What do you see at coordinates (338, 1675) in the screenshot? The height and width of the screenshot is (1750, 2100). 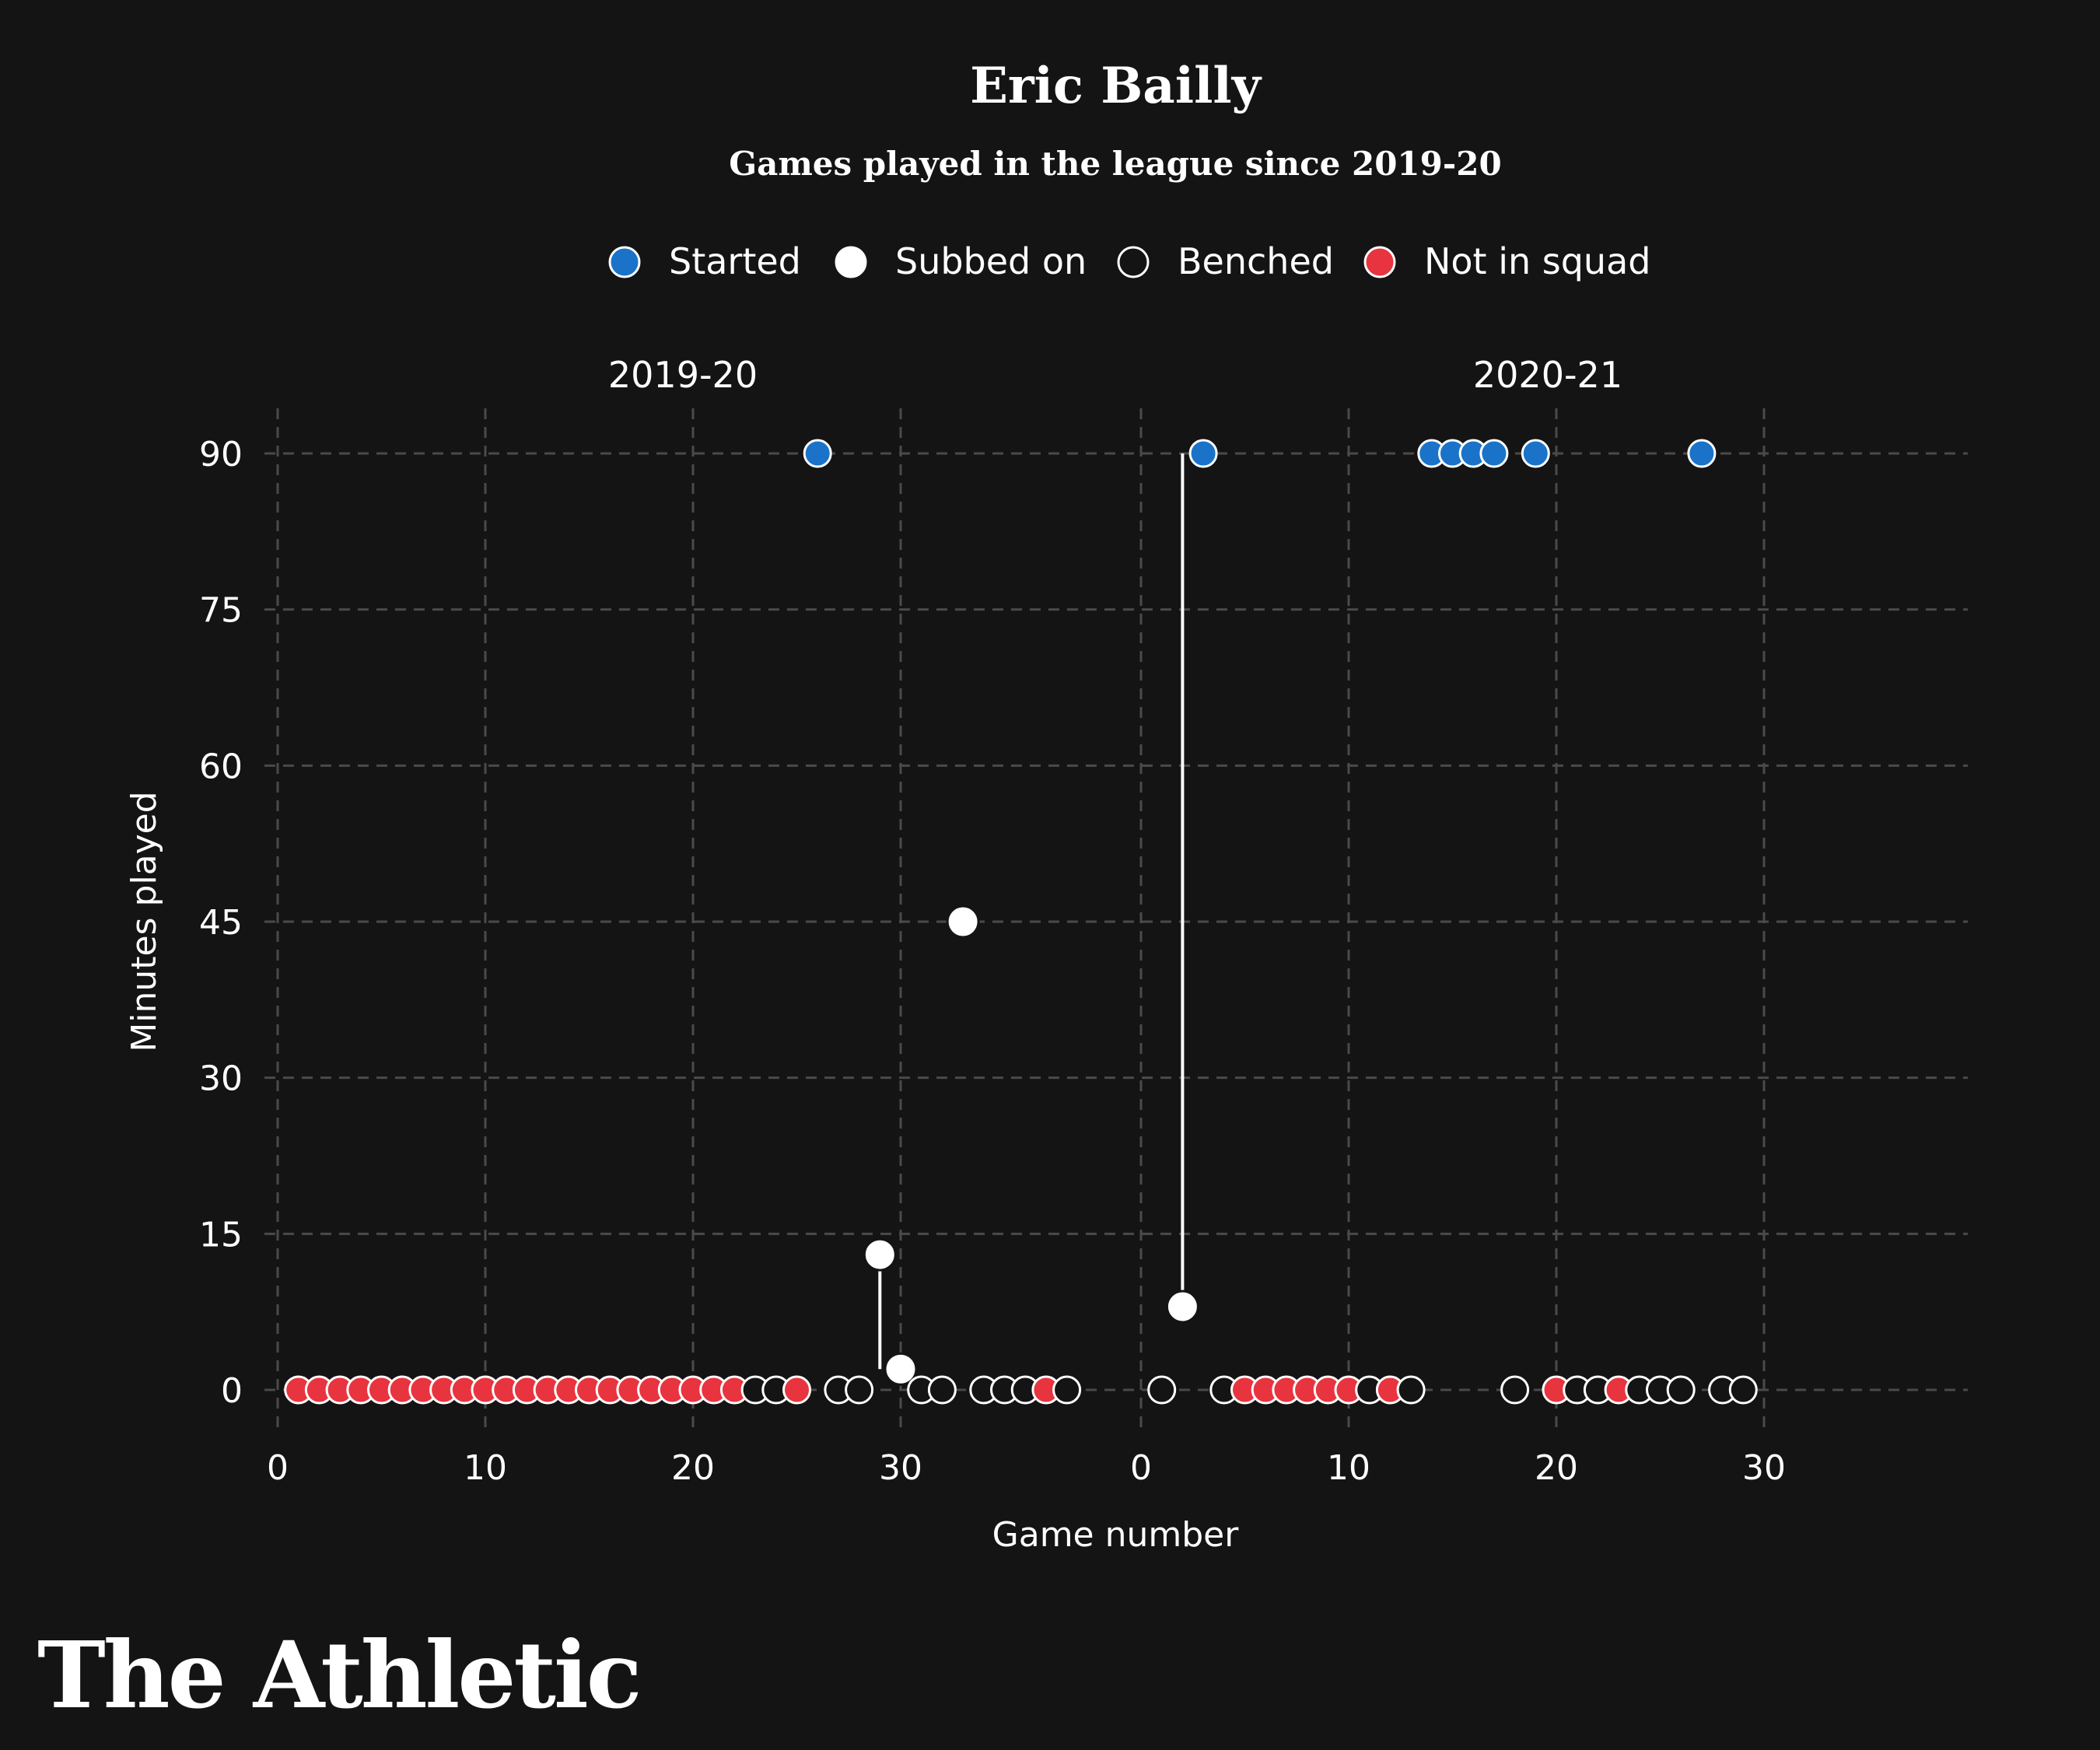 I see `brand-logo: The Athletic` at bounding box center [338, 1675].